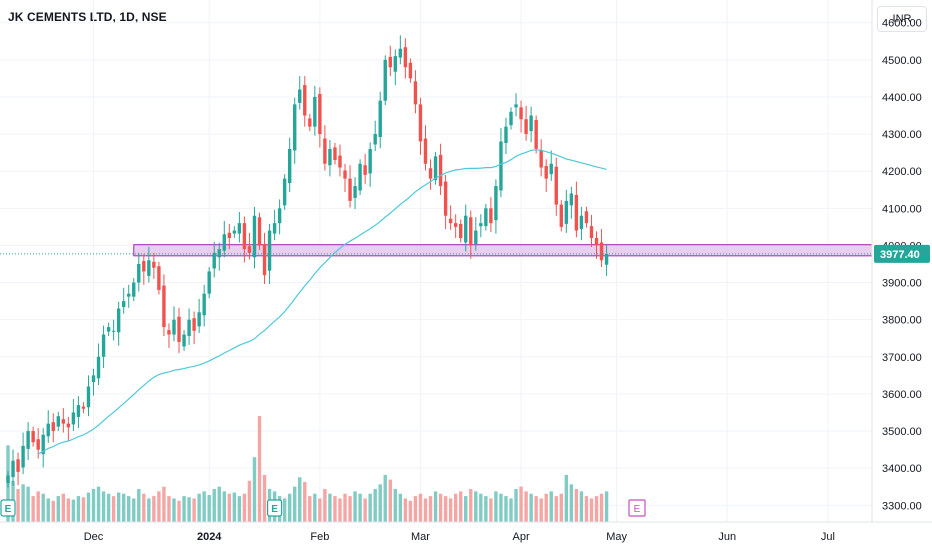 This screenshot has width=932, height=550. I want to click on dividend-marker-label: E, so click(274, 509).